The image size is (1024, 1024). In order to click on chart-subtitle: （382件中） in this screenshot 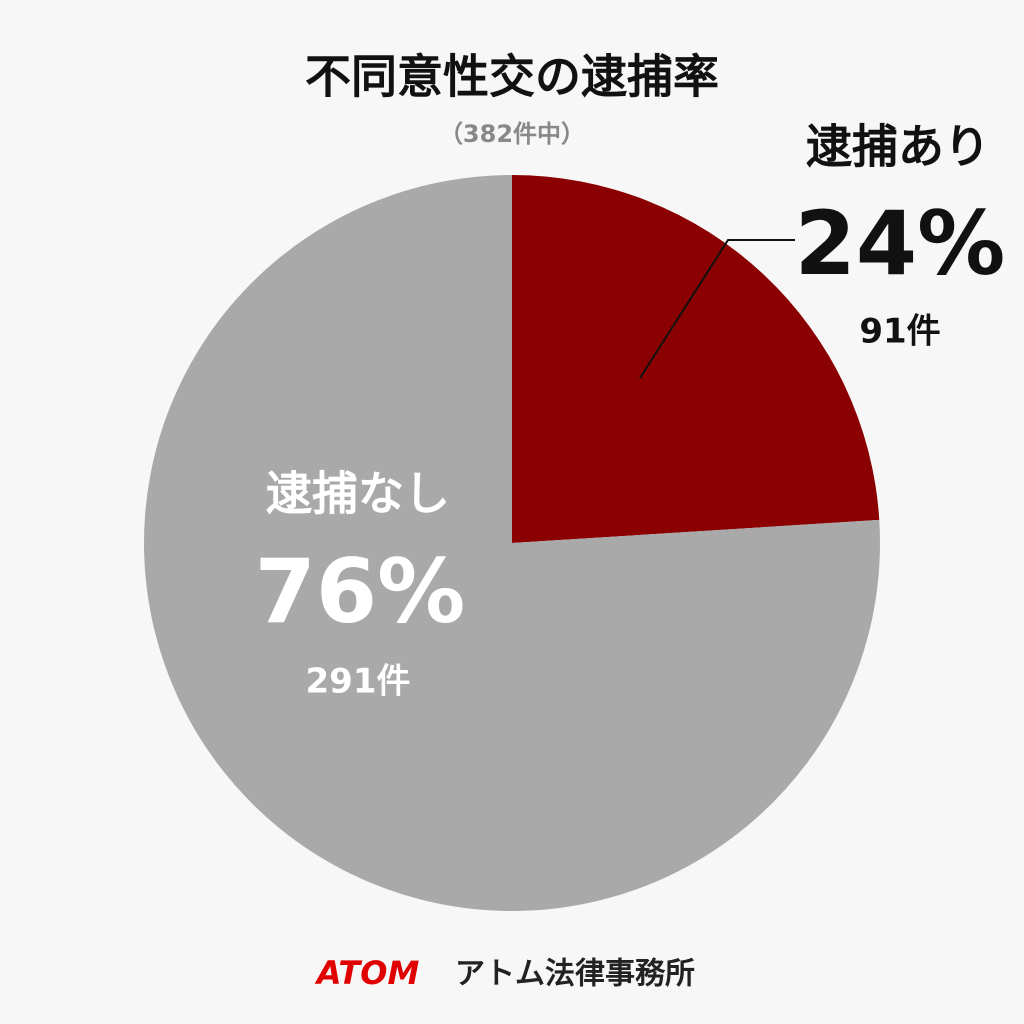, I will do `click(512, 134)`.